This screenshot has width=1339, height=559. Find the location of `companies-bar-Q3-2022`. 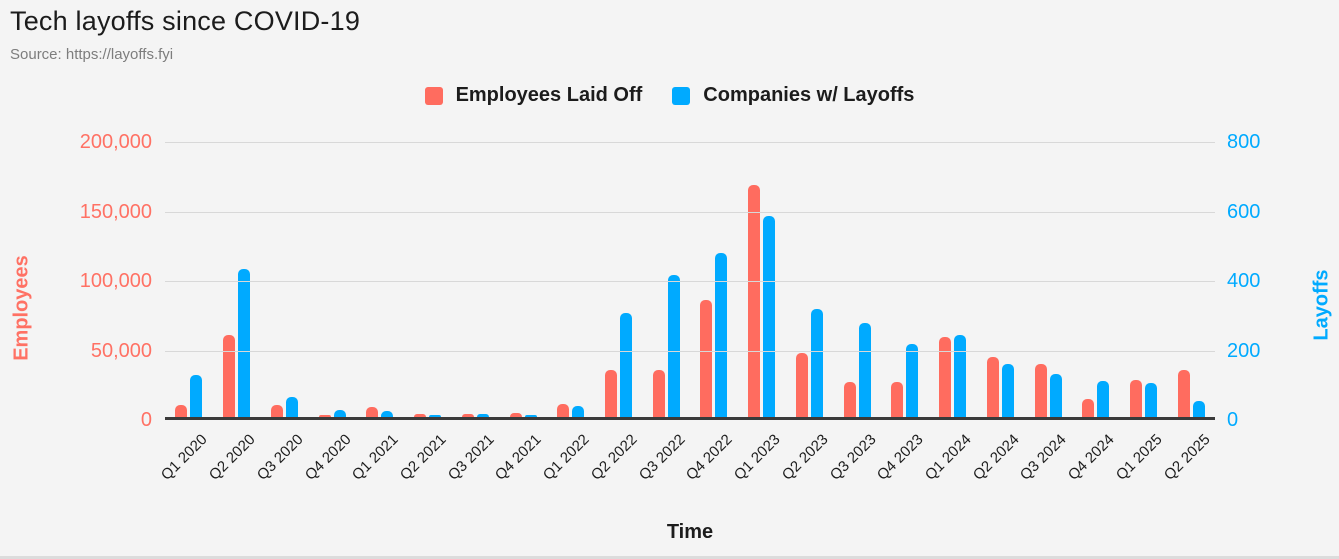

companies-bar-Q3-2022 is located at coordinates (673, 345).